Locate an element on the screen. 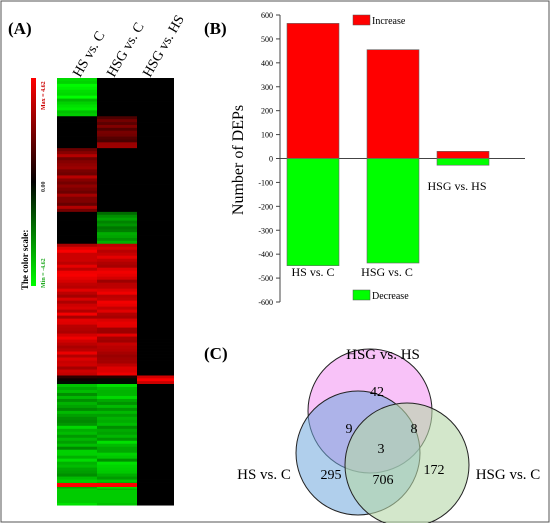 The width and height of the screenshot is (550, 528). venn-circle-hsg-vs-c is located at coordinates (407, 465).